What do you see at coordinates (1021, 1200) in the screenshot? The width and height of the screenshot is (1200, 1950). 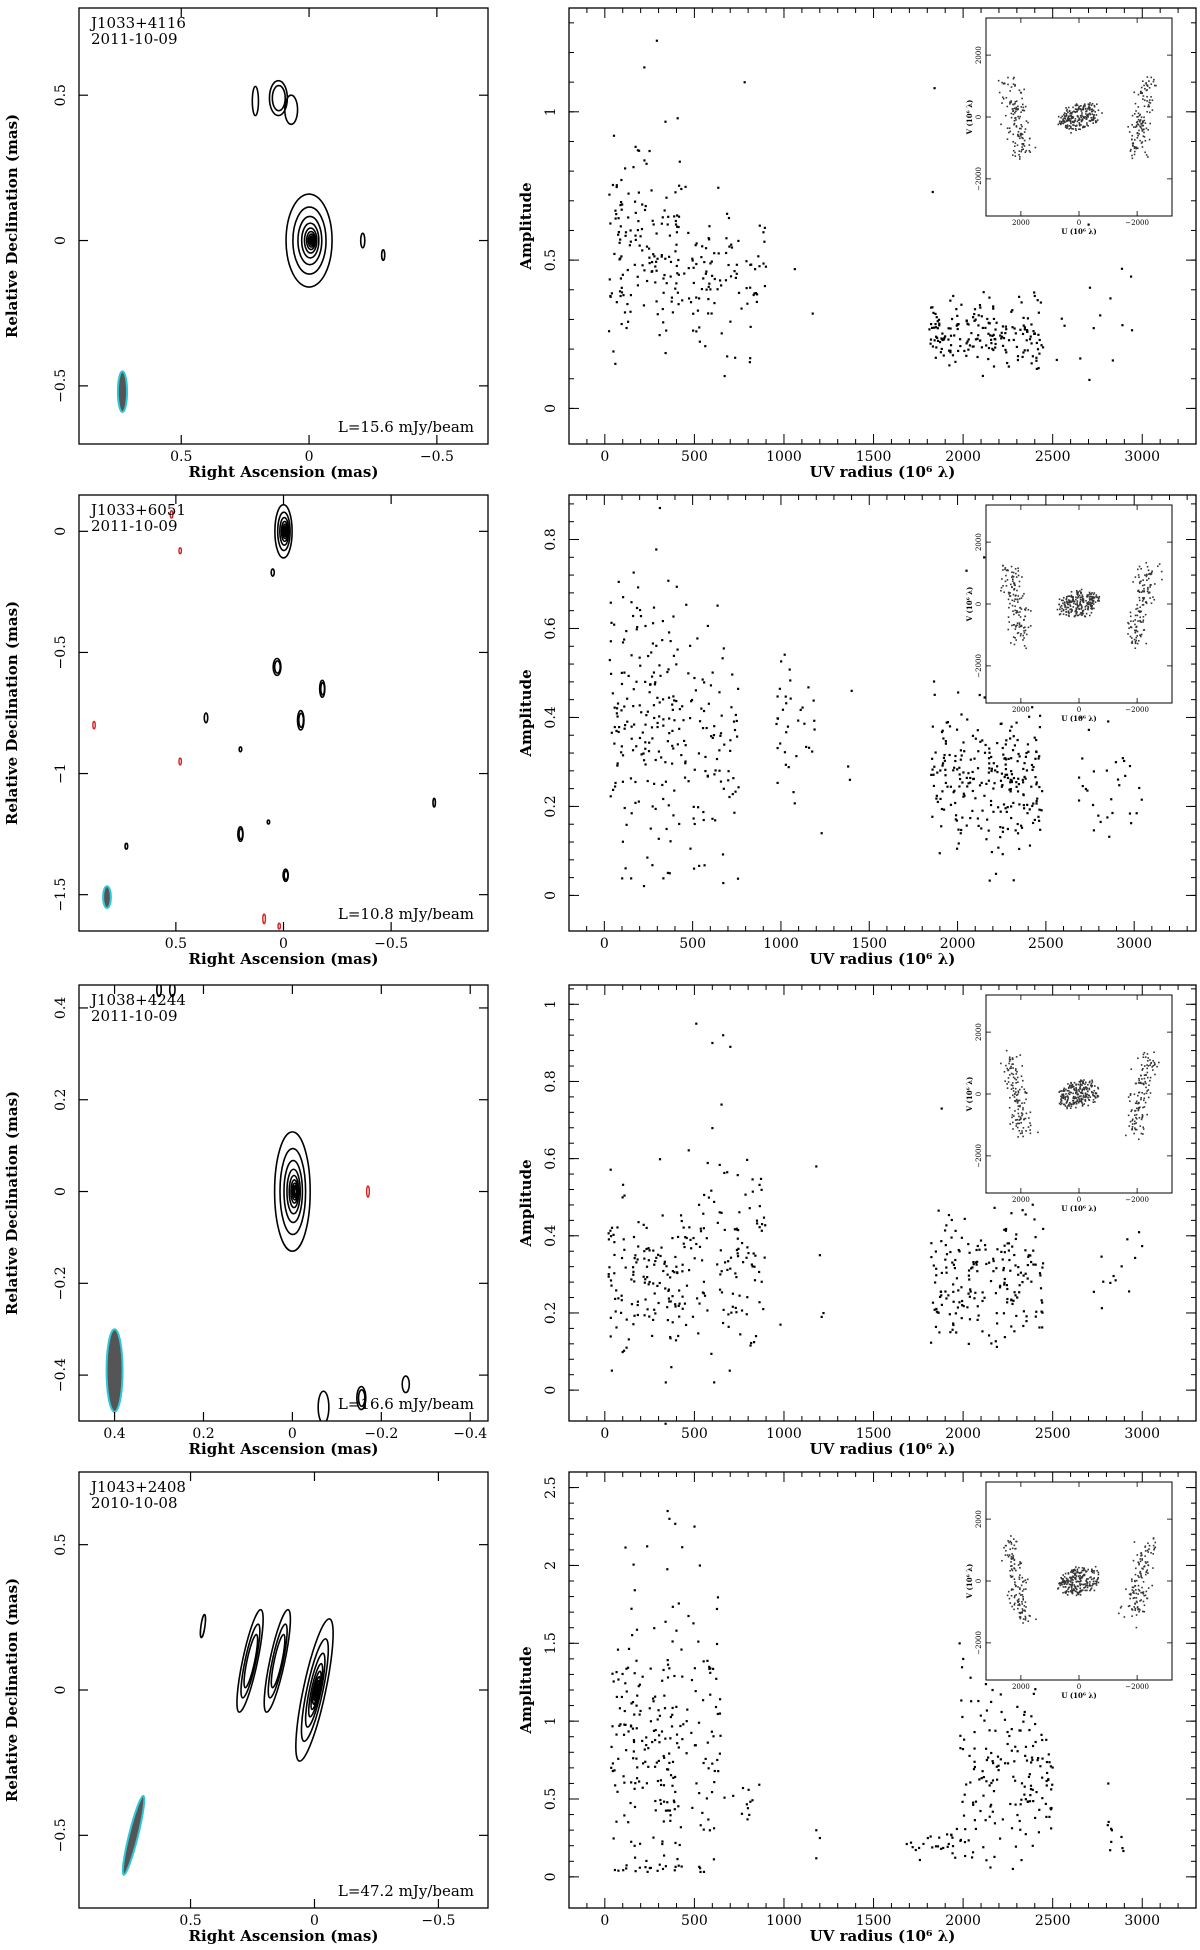 I see `inset-x-tick-label: 2000` at bounding box center [1021, 1200].